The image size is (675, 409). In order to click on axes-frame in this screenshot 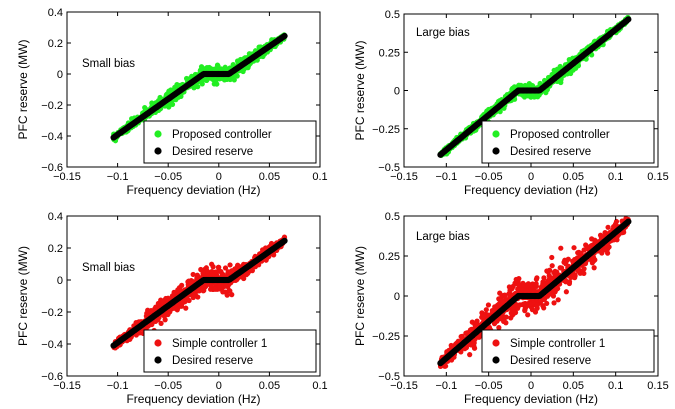, I will do `click(193, 89)`.